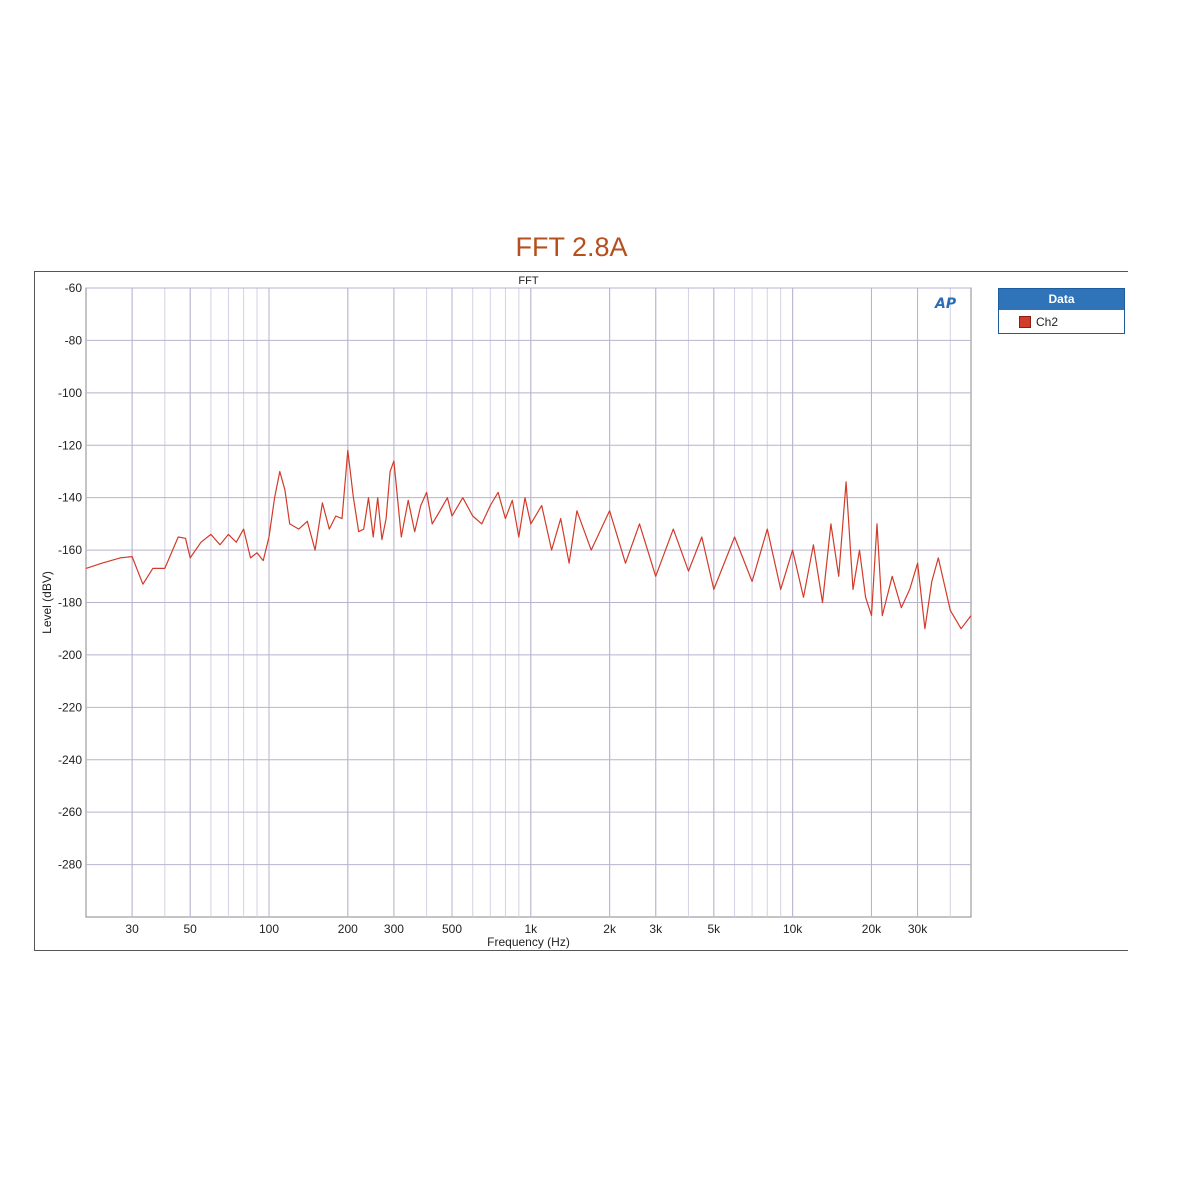 The height and width of the screenshot is (1200, 1200). I want to click on x-tick-label: 300, so click(394, 929).